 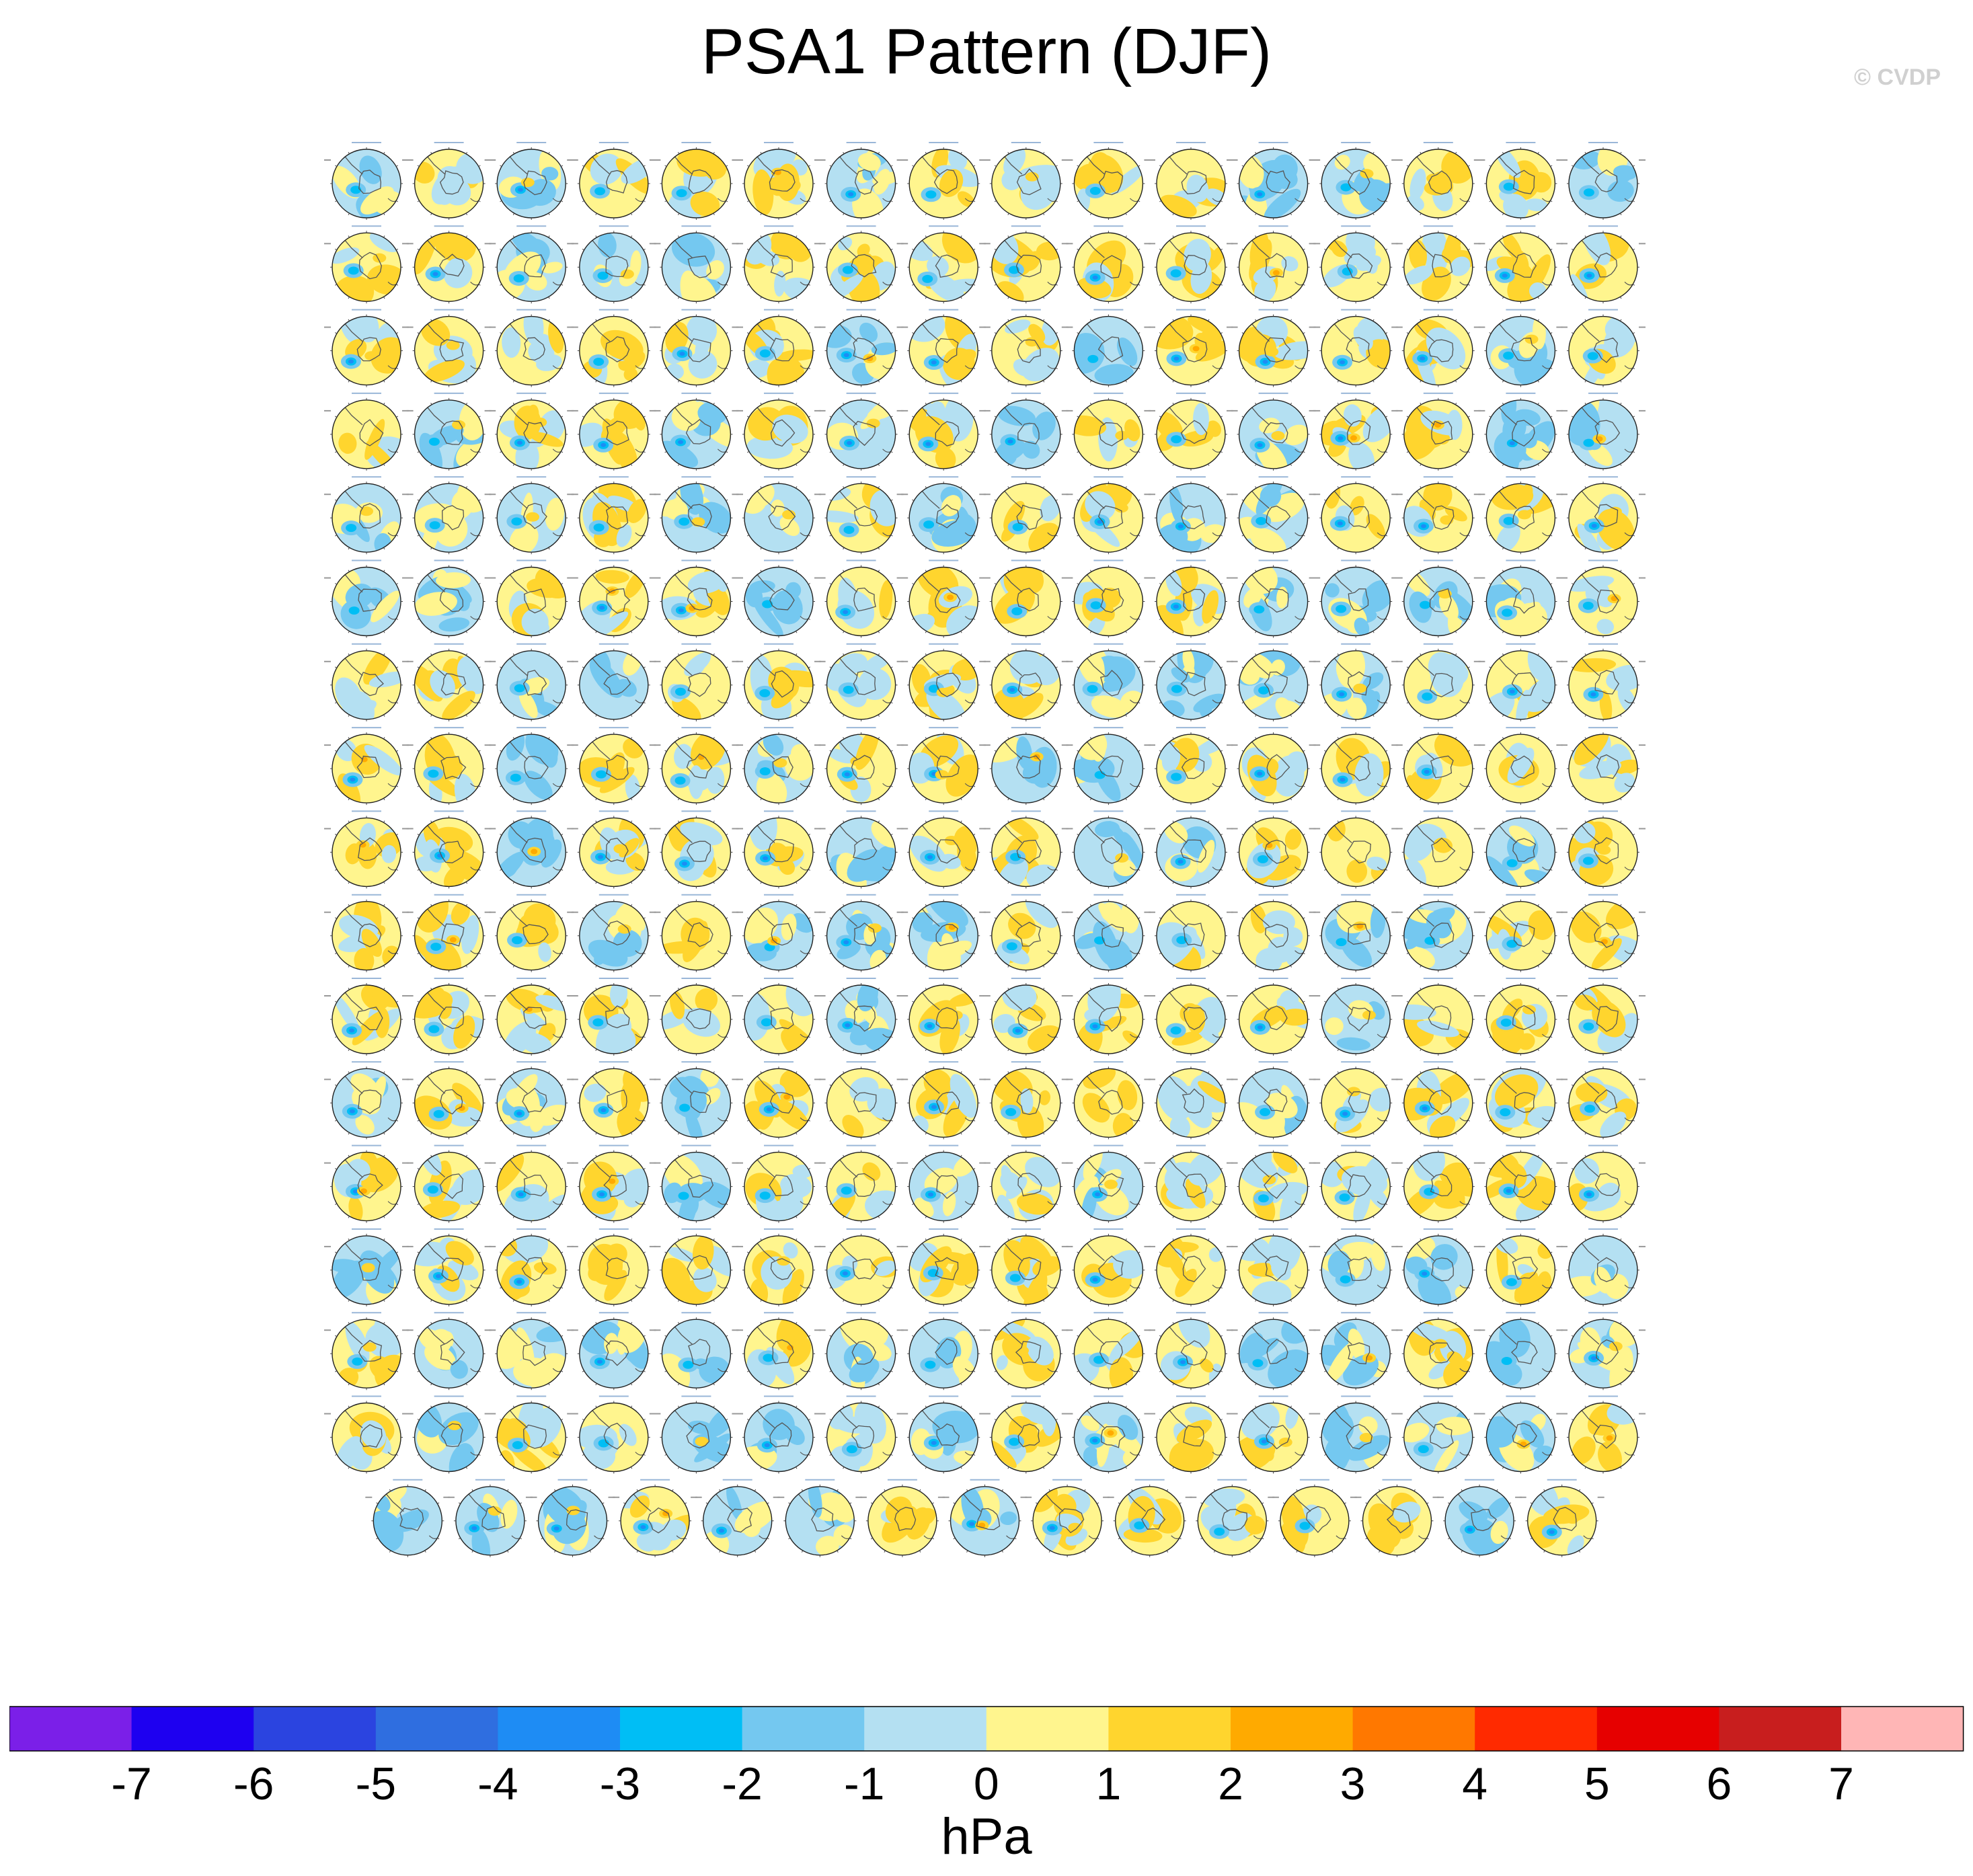 I want to click on cvdp-credit: © CVDP, so click(x=1898, y=77).